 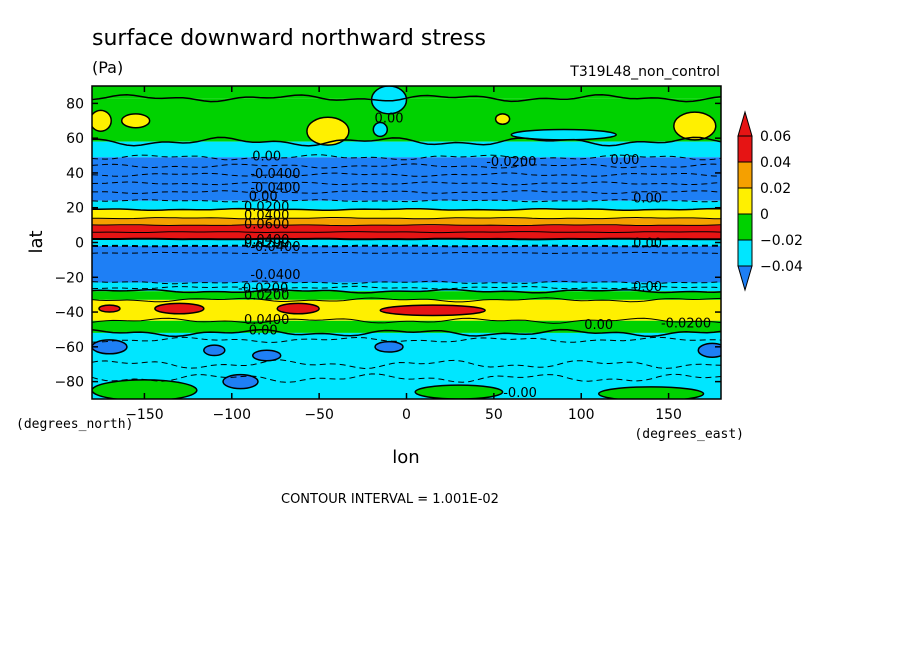 I want to click on y-tick-label: 40, so click(x=75, y=174).